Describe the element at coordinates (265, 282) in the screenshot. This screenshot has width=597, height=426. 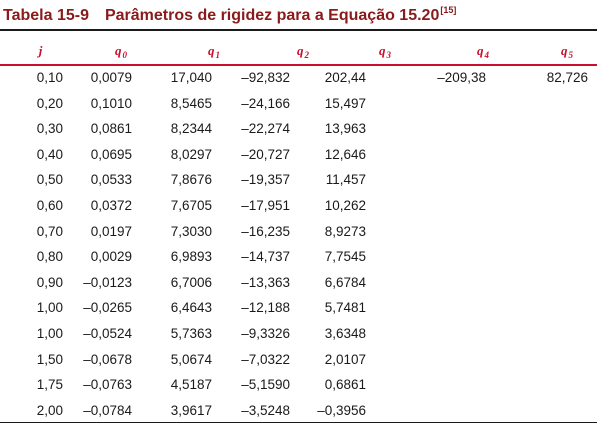
I see `table-cell: –13,363` at that location.